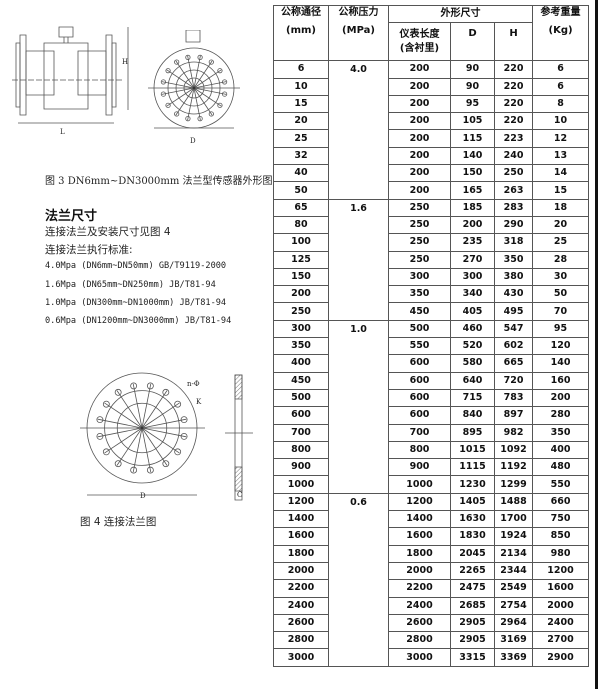  I want to click on weight-cell: 2900, so click(561, 657).